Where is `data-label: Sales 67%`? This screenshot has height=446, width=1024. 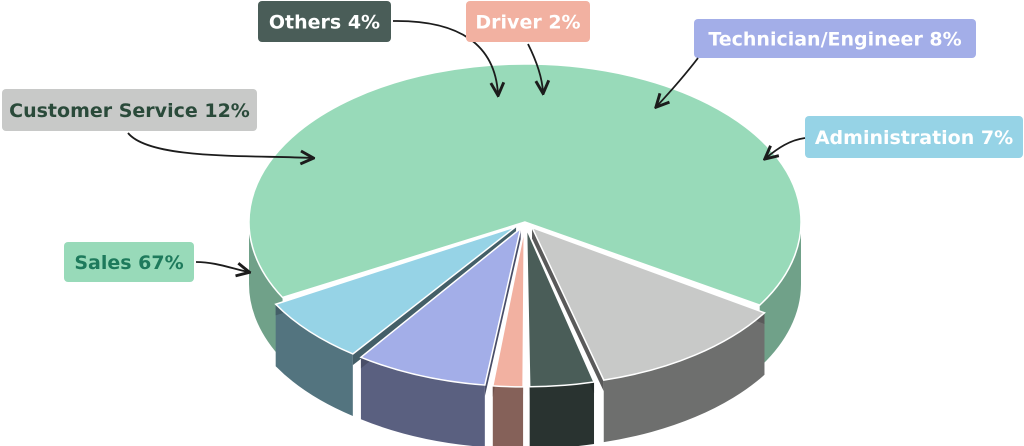 data-label: Sales 67% is located at coordinates (128, 263).